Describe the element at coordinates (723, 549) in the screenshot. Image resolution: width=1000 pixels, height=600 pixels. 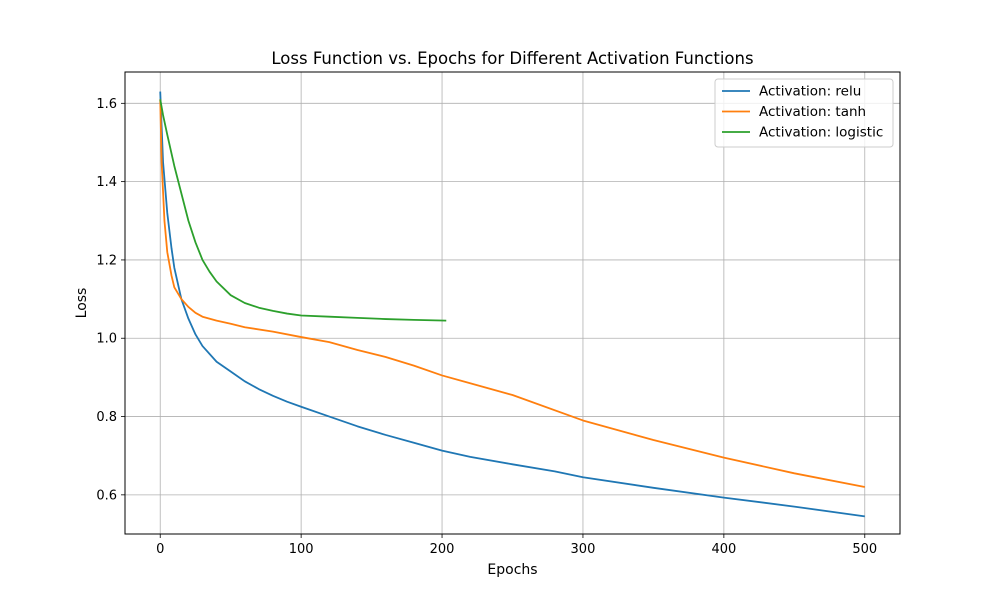
I see `x-tick-label: 400` at that location.